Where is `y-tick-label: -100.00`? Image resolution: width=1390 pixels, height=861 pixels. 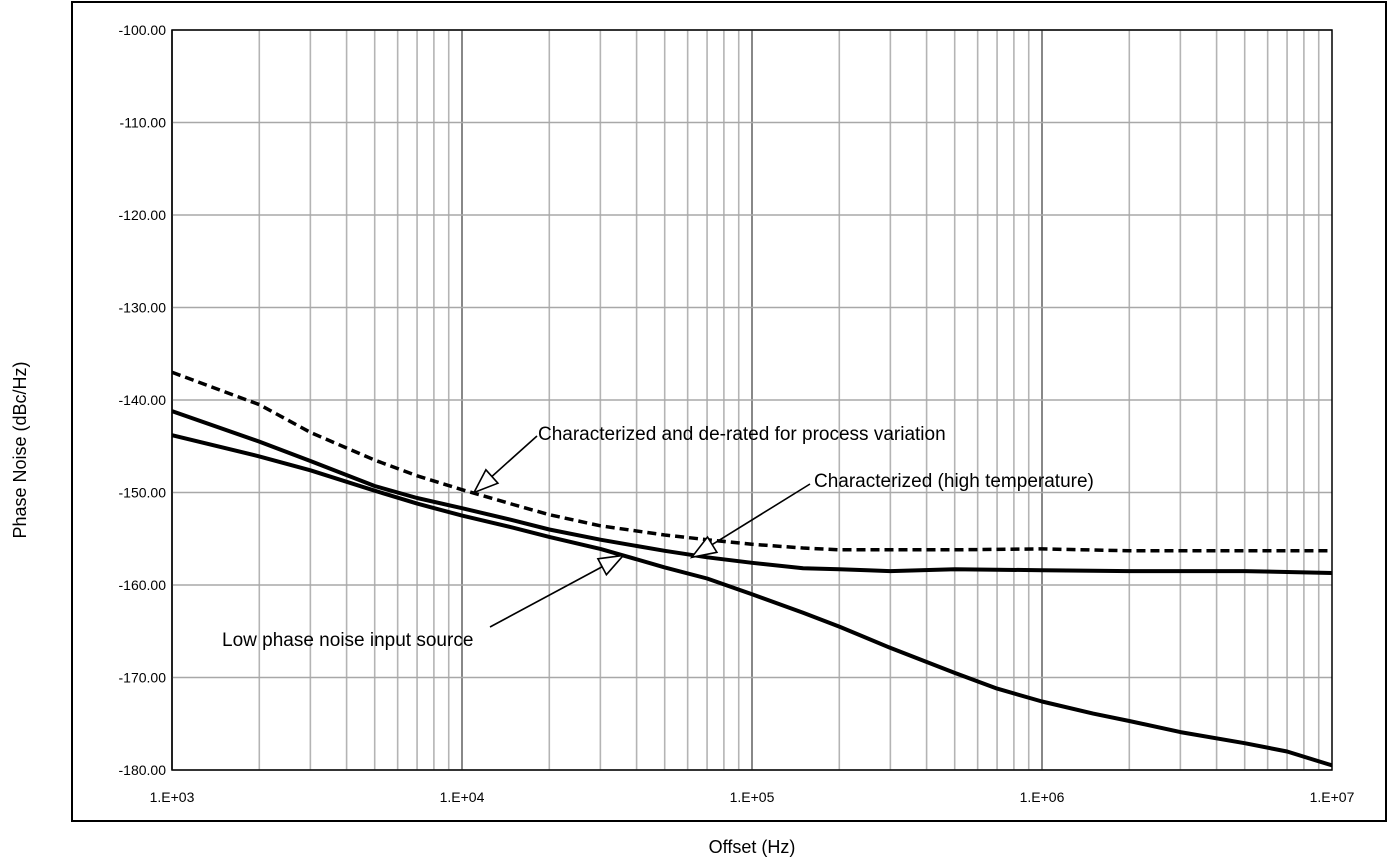 y-tick-label: -100.00 is located at coordinates (143, 30).